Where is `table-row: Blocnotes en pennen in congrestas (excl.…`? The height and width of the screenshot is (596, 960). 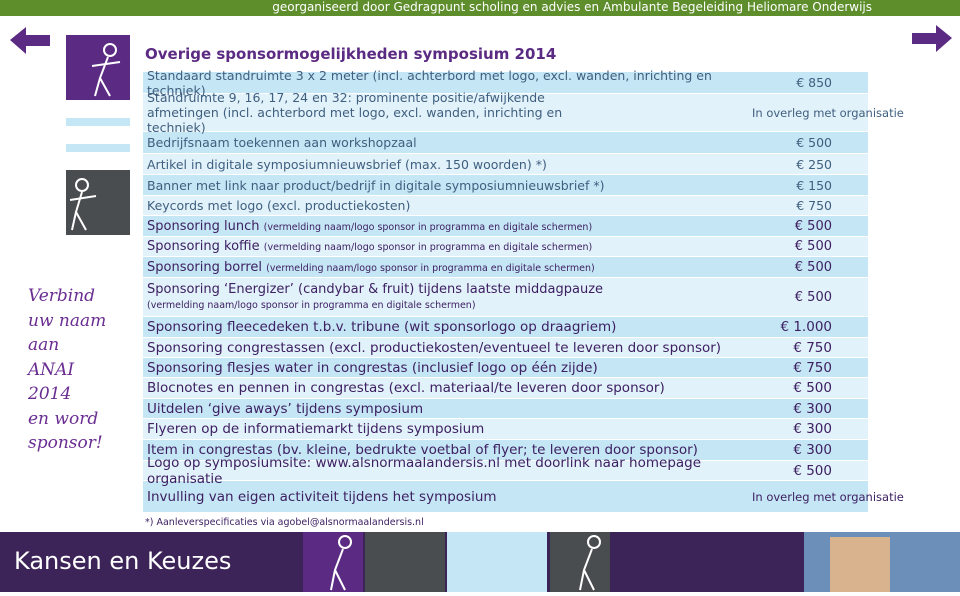
table-row: Blocnotes en pennen in congrestas (excl.… is located at coordinates (505, 388).